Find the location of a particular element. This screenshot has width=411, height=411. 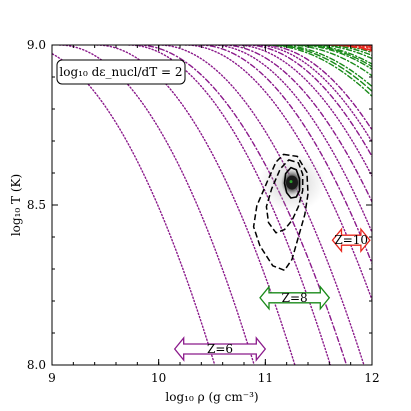

annotation-box: log₁₀ dε_nucl/dT = 2 is located at coordinates (121, 72).